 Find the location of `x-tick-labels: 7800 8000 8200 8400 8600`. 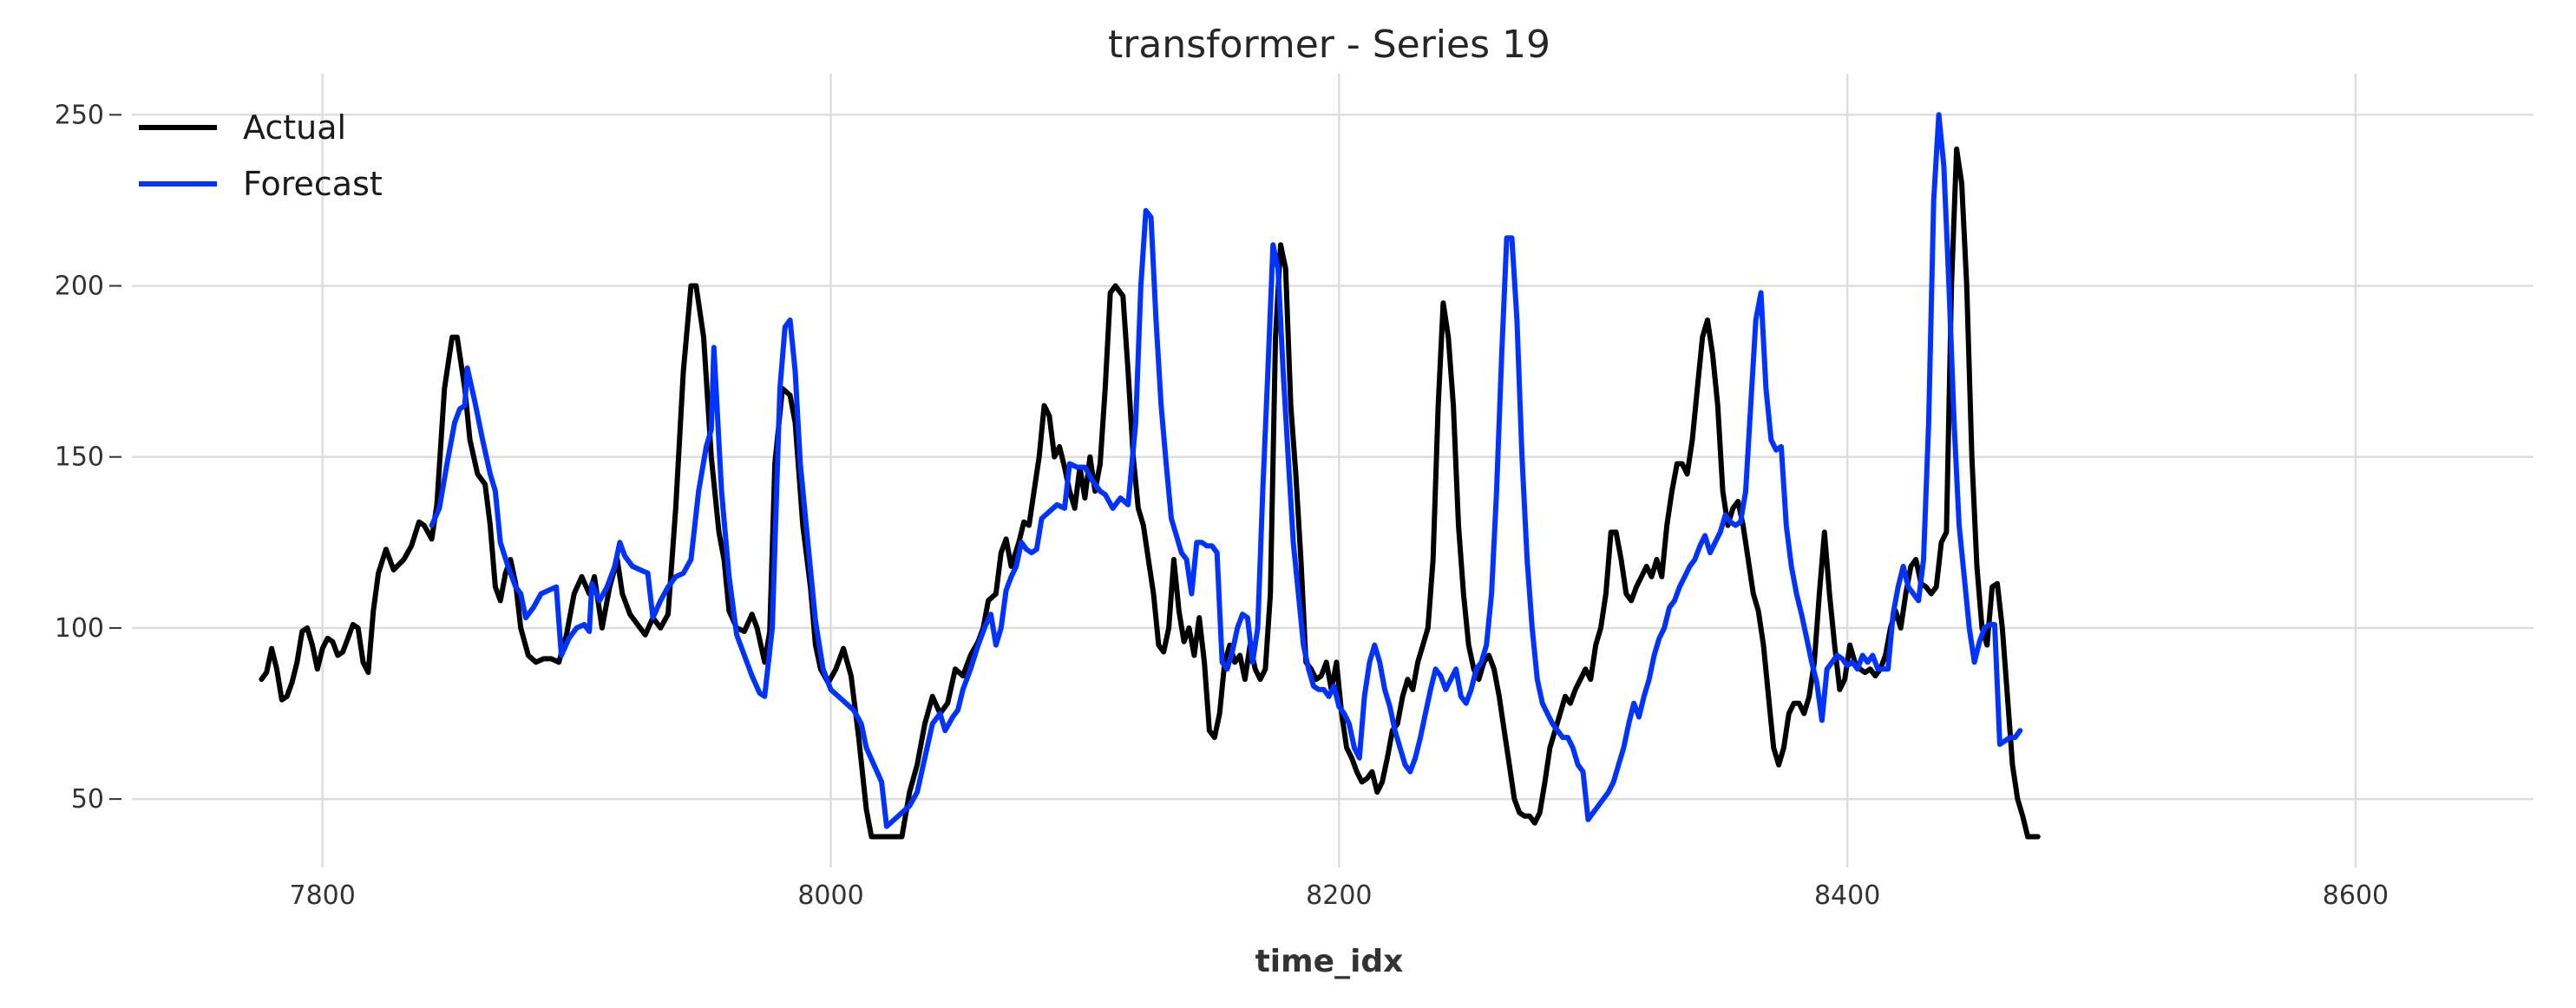

x-tick-labels: 7800 8000 8200 8400 8600 is located at coordinates (1339, 895).